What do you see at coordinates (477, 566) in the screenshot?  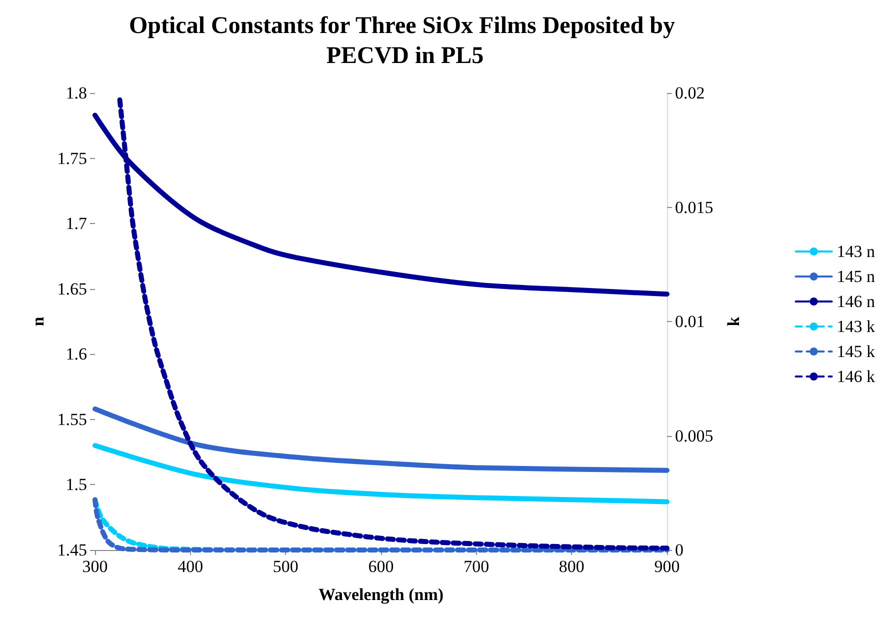 I see `x-tick-label: 700` at bounding box center [477, 566].